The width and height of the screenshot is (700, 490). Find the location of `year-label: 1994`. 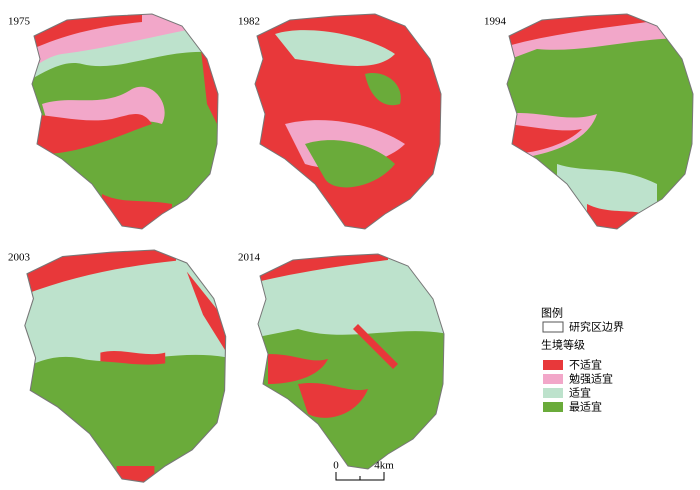

year-label: 1994 is located at coordinates (495, 22).